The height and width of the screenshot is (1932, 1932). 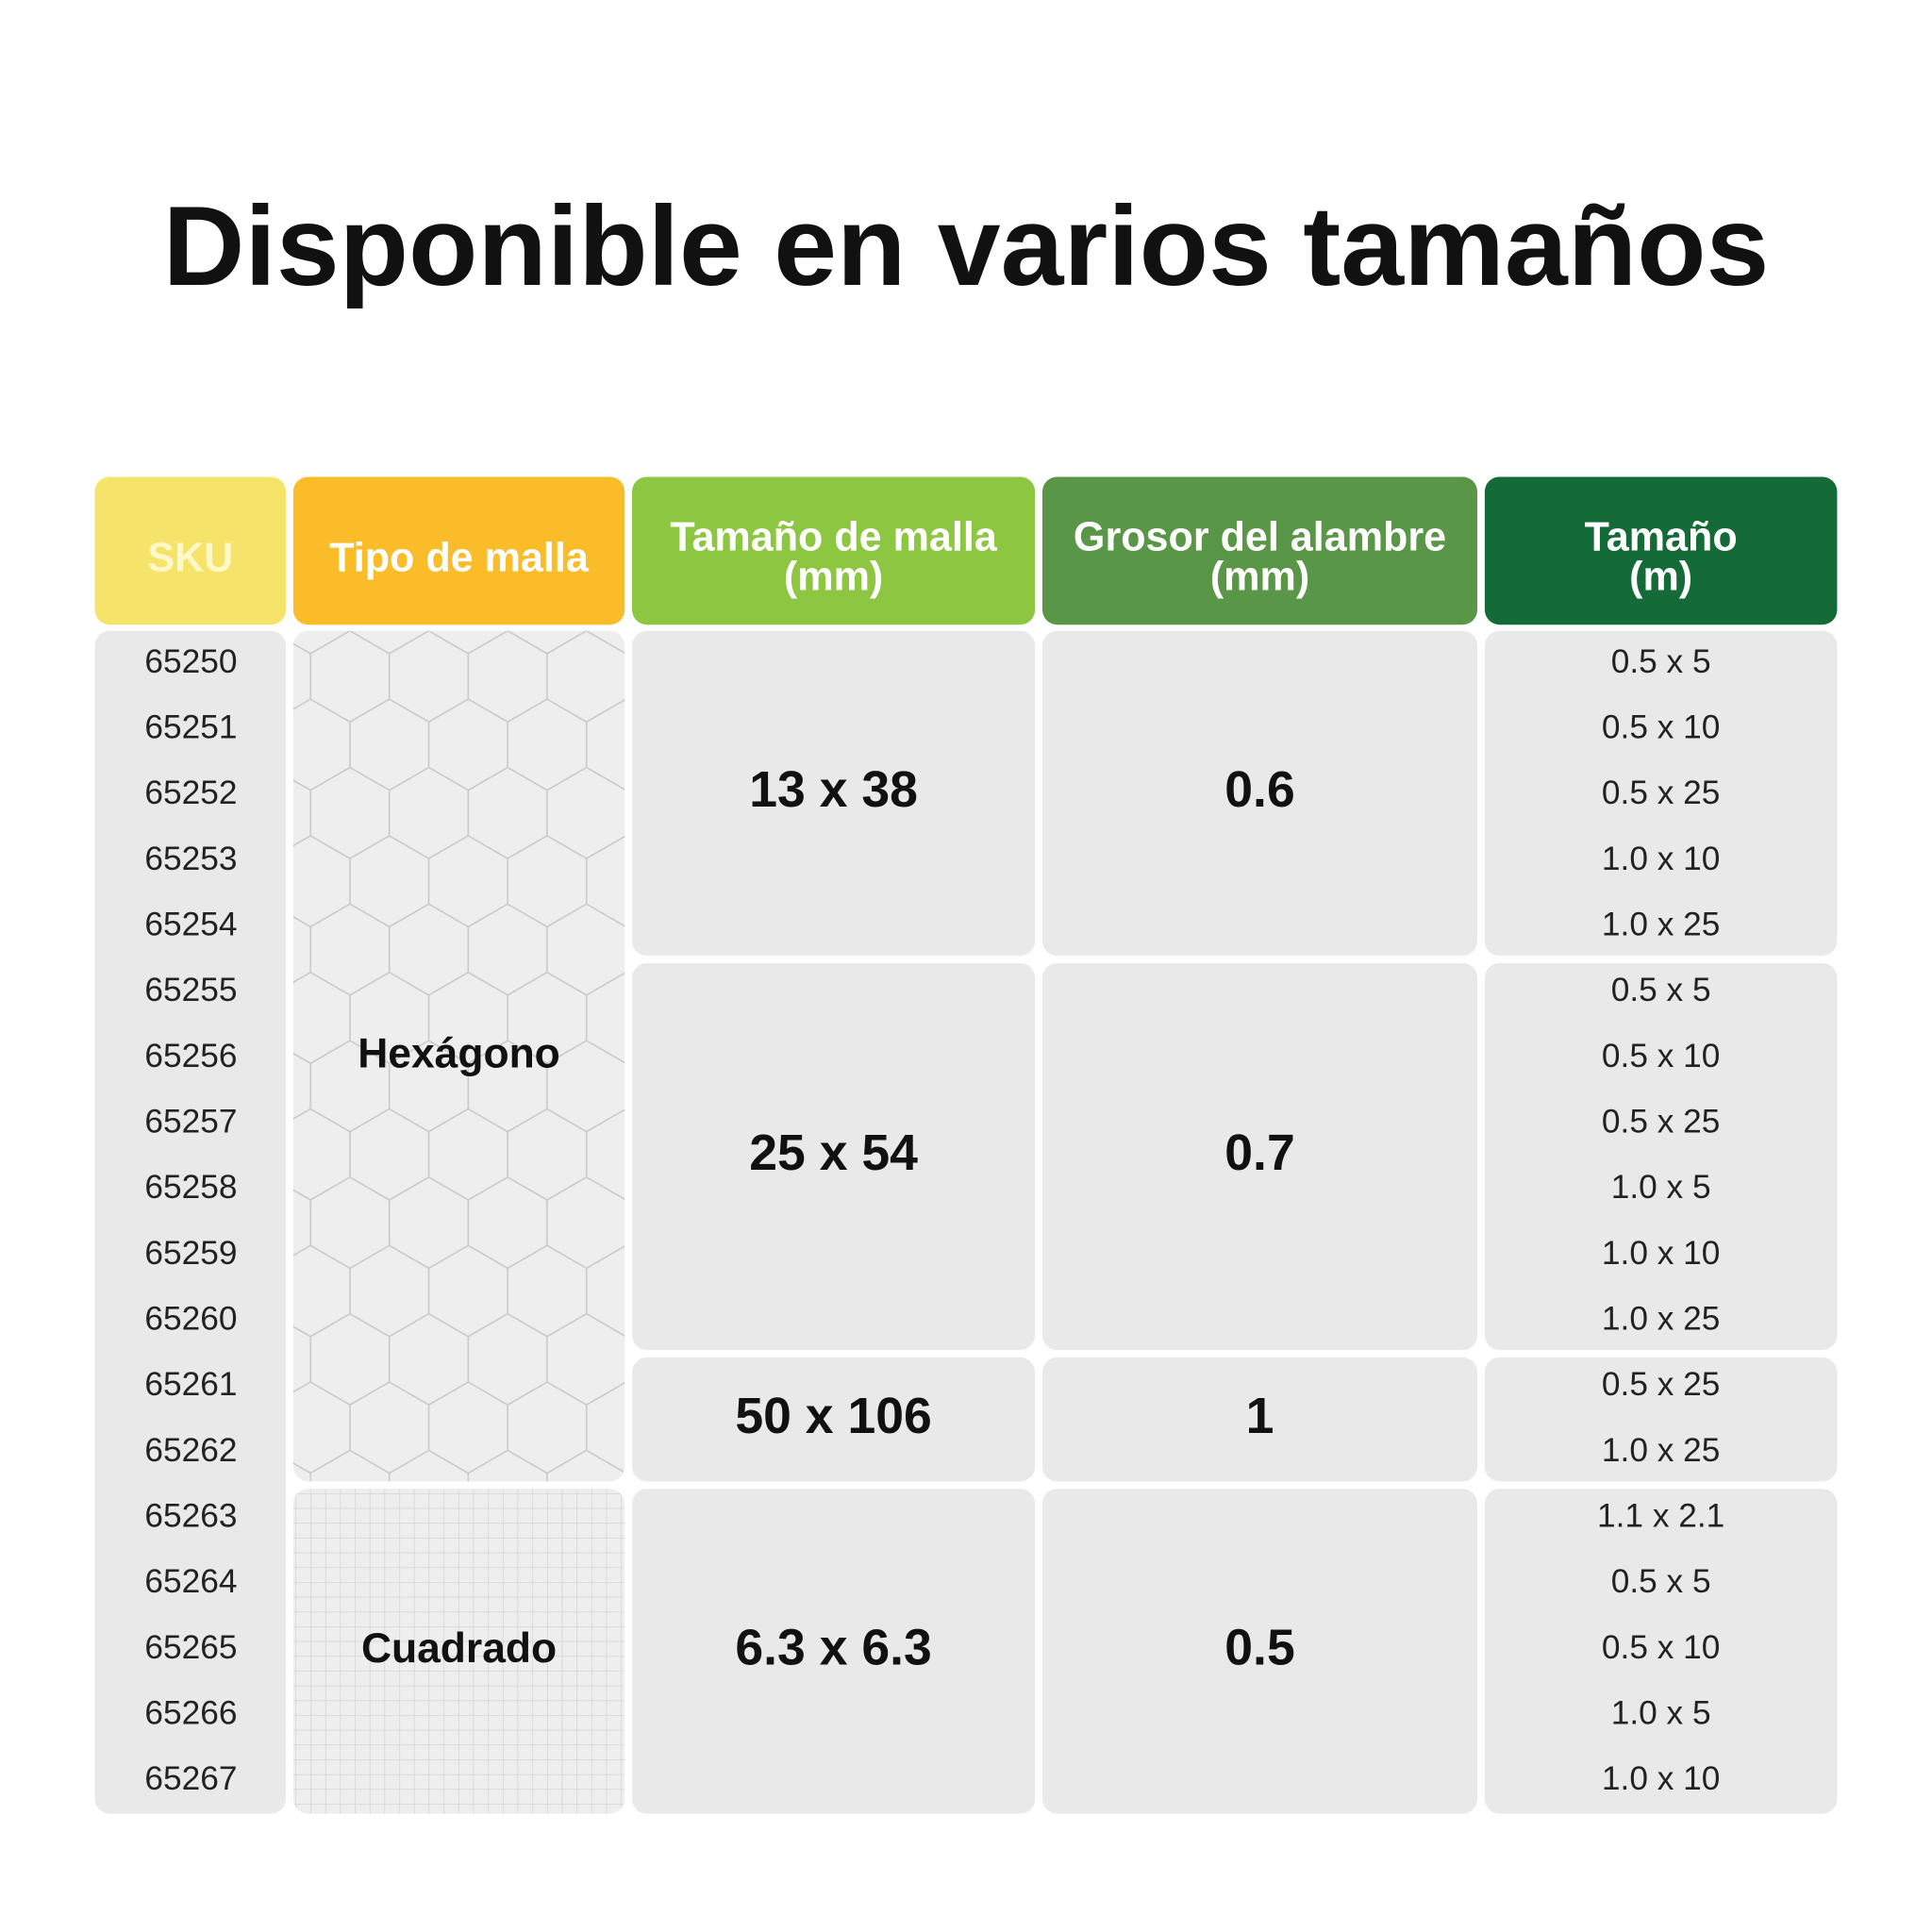 I want to click on sku: 65258, so click(x=190, y=1187).